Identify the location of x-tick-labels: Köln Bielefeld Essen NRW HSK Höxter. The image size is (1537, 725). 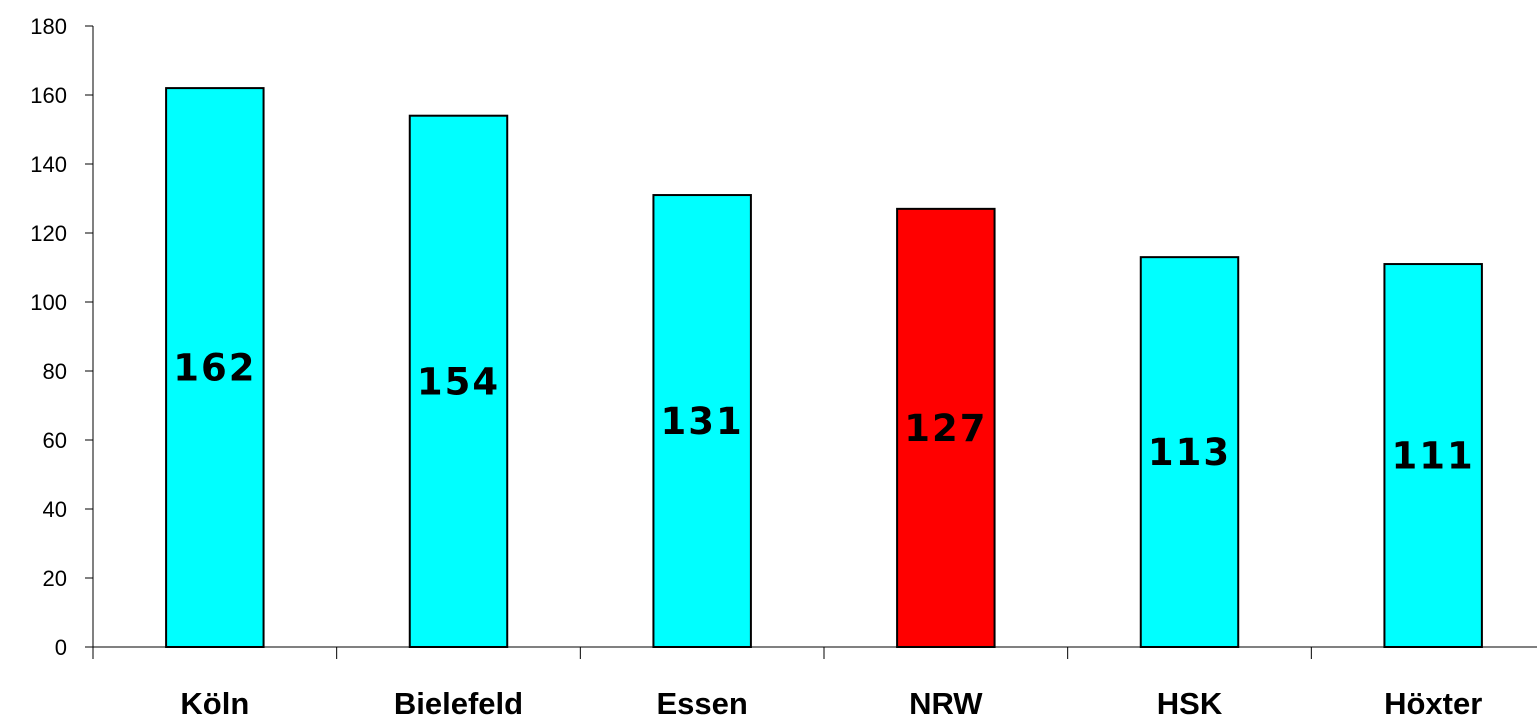
(831, 703).